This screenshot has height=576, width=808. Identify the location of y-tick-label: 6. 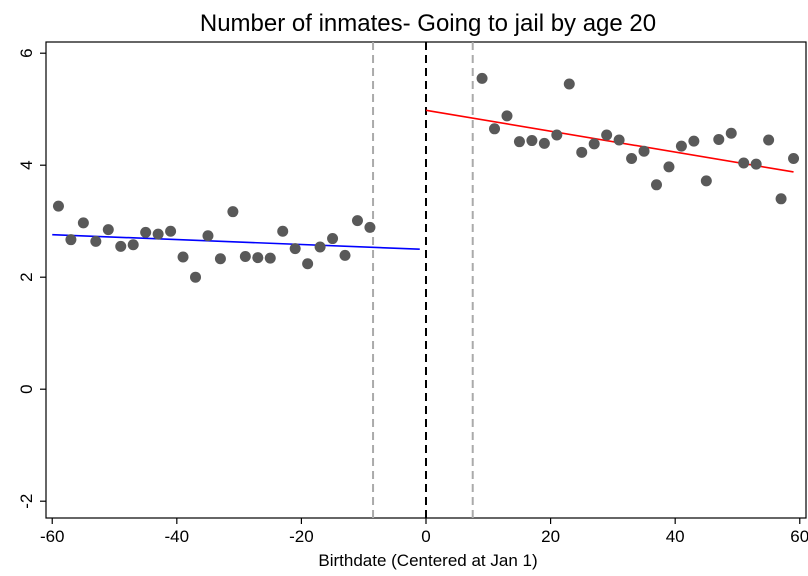
(26, 52).